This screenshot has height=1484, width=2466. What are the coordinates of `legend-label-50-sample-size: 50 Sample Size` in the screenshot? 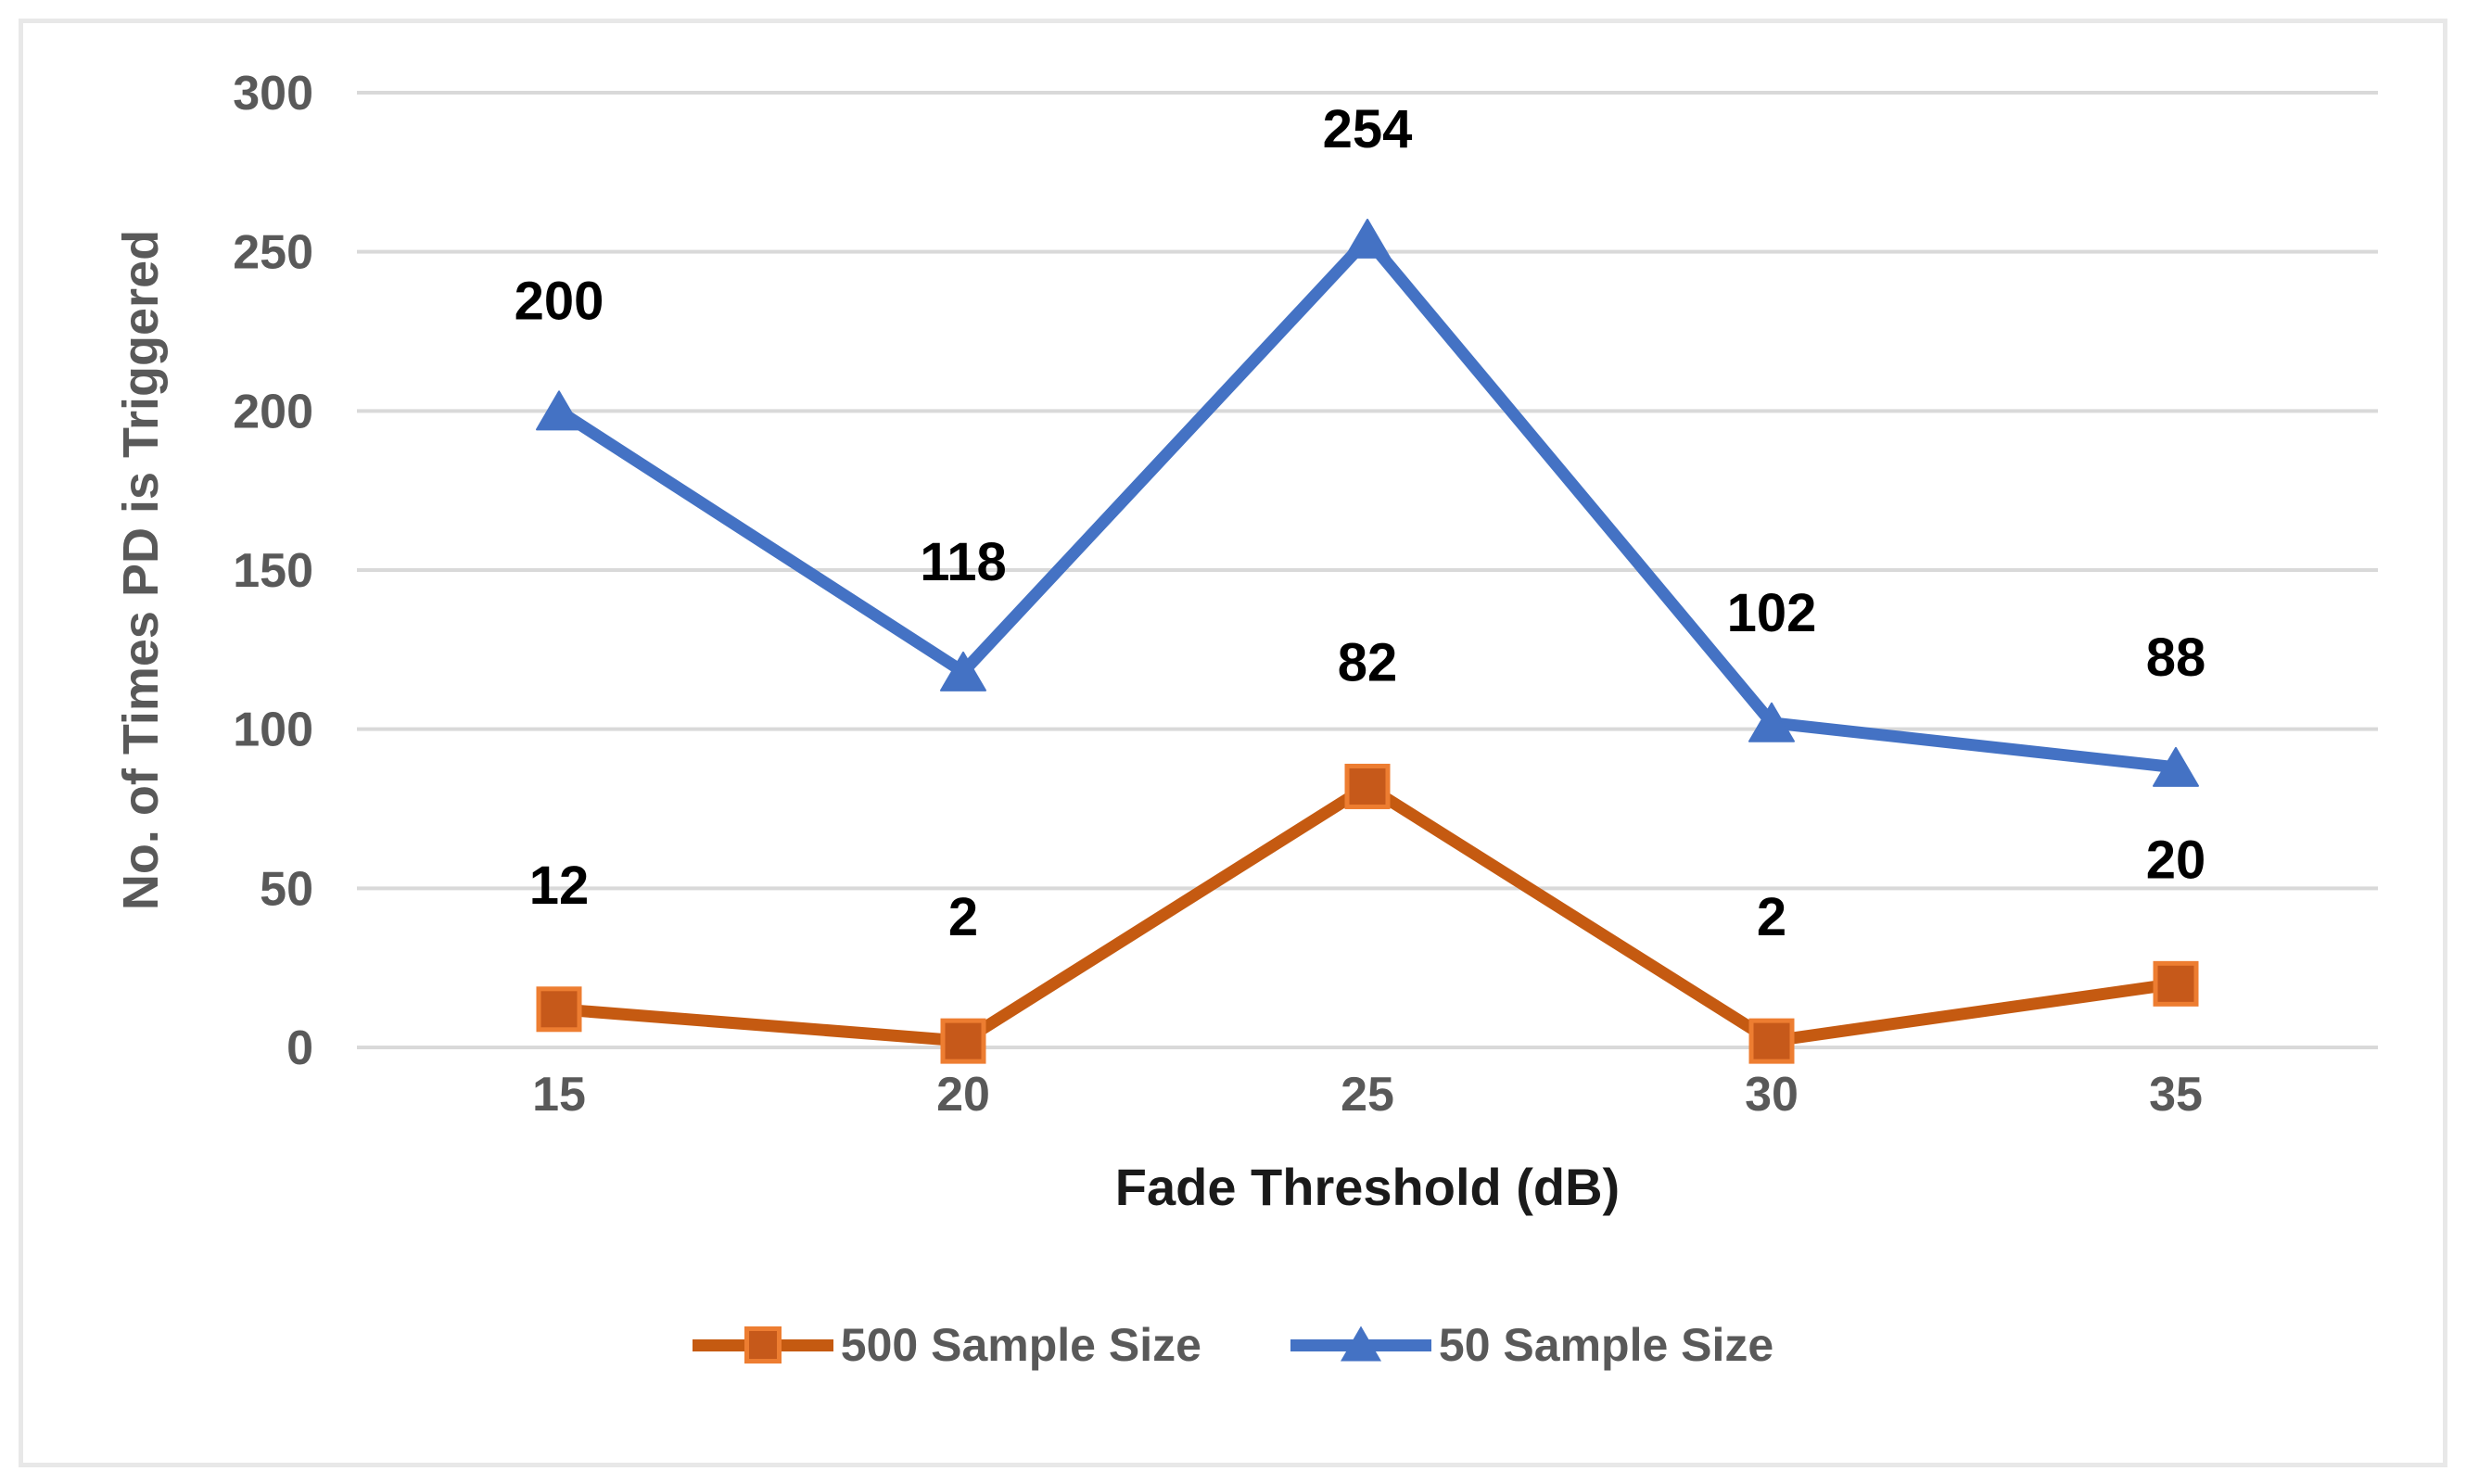 It's located at (1606, 1345).